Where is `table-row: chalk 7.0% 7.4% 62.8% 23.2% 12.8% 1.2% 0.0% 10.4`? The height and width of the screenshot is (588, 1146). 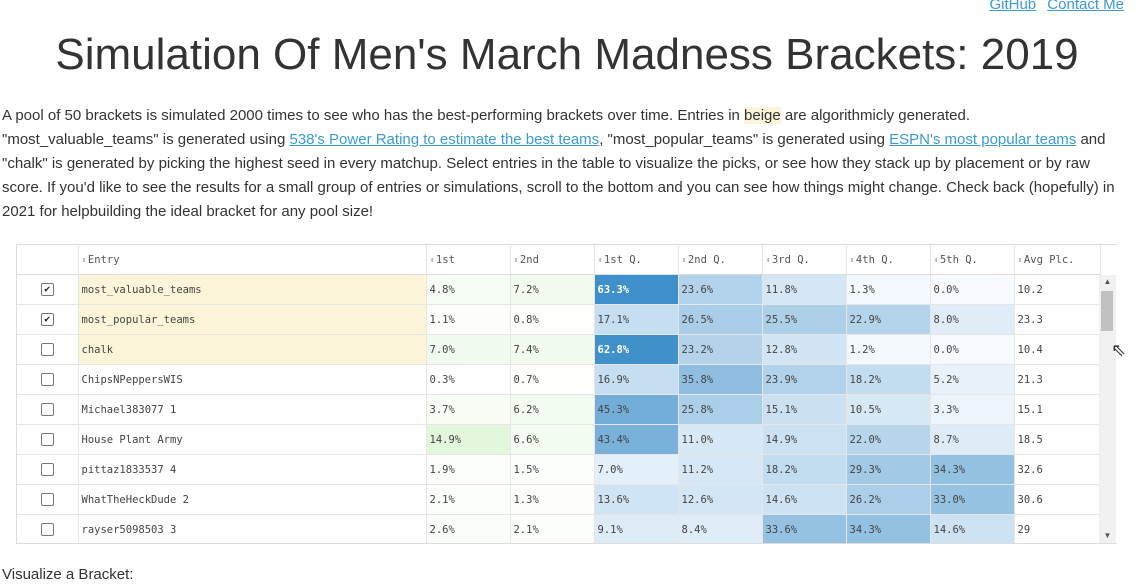 table-row: chalk 7.0% 7.4% 62.8% 23.2% 12.8% 1.2% 0.0% 10.4 is located at coordinates (559, 349).